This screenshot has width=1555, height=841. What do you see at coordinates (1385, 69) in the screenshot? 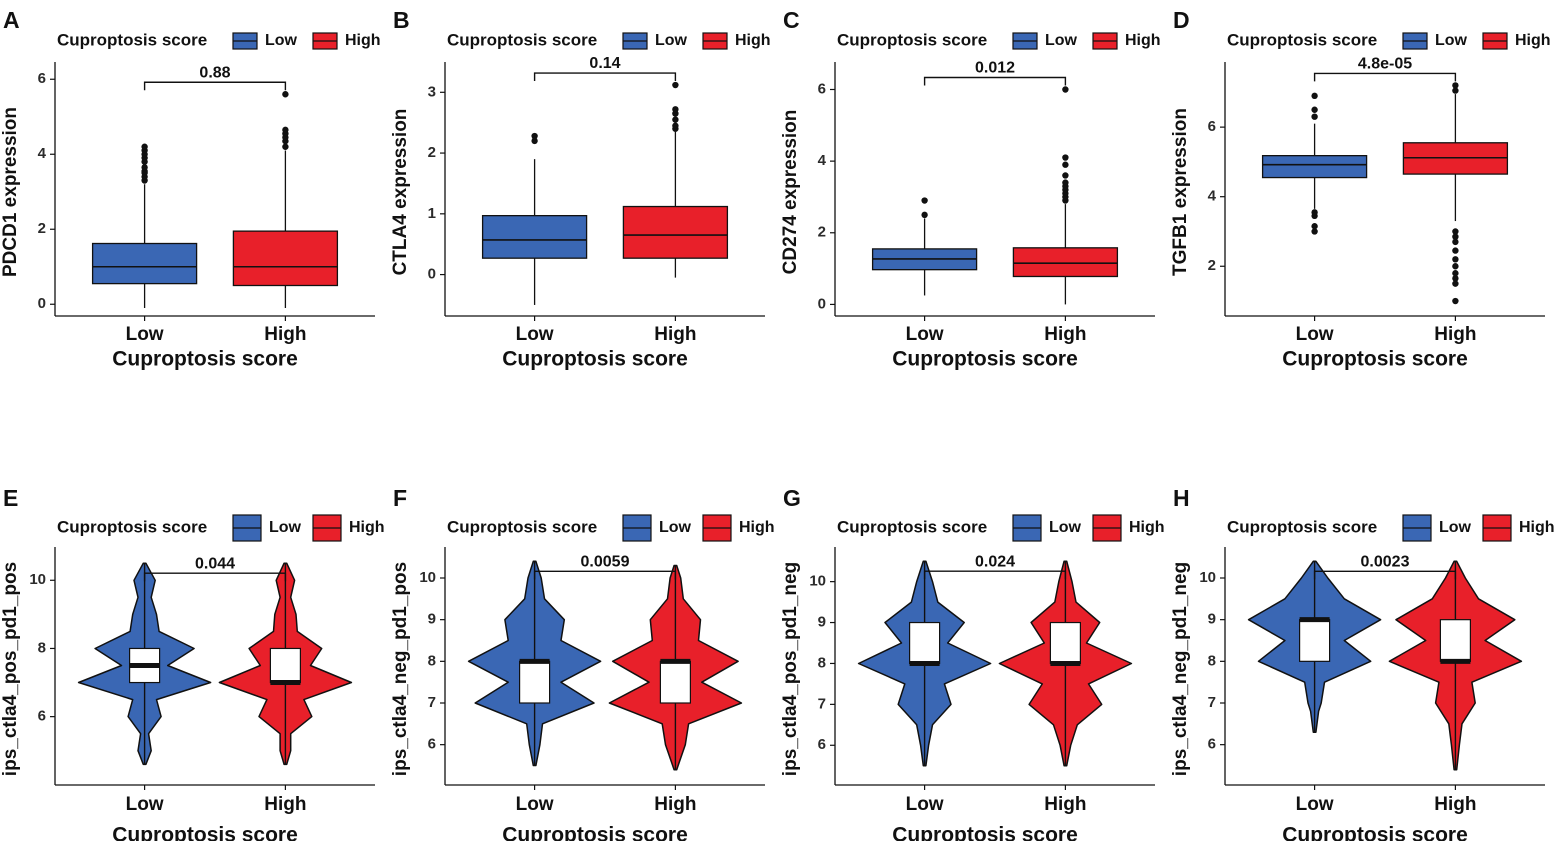
I see `significance-bracket: 4.8e-05` at bounding box center [1385, 69].